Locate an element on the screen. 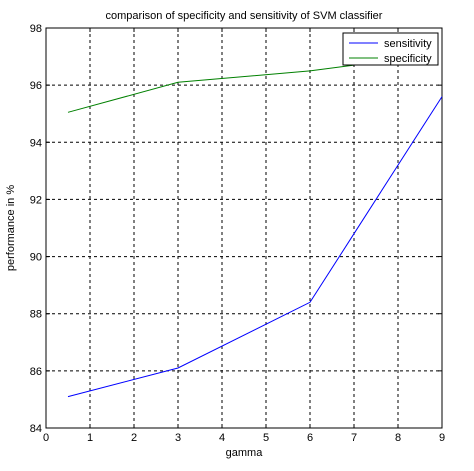 The height and width of the screenshot is (471, 474). x-axis-label: gamma is located at coordinates (245, 453).